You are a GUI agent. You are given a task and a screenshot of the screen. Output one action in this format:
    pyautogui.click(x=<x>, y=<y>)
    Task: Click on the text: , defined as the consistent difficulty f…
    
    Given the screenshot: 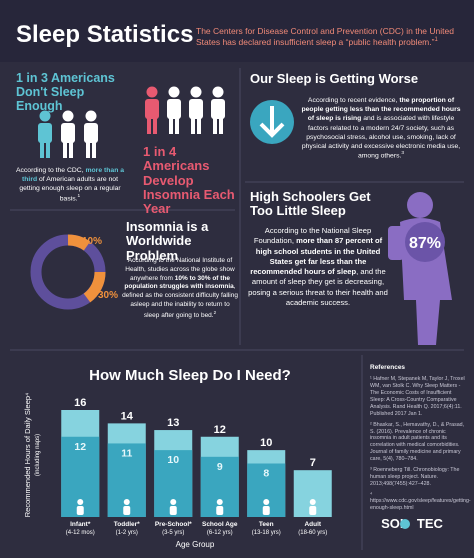 What is the action you would take?
    pyautogui.click(x=180, y=301)
    